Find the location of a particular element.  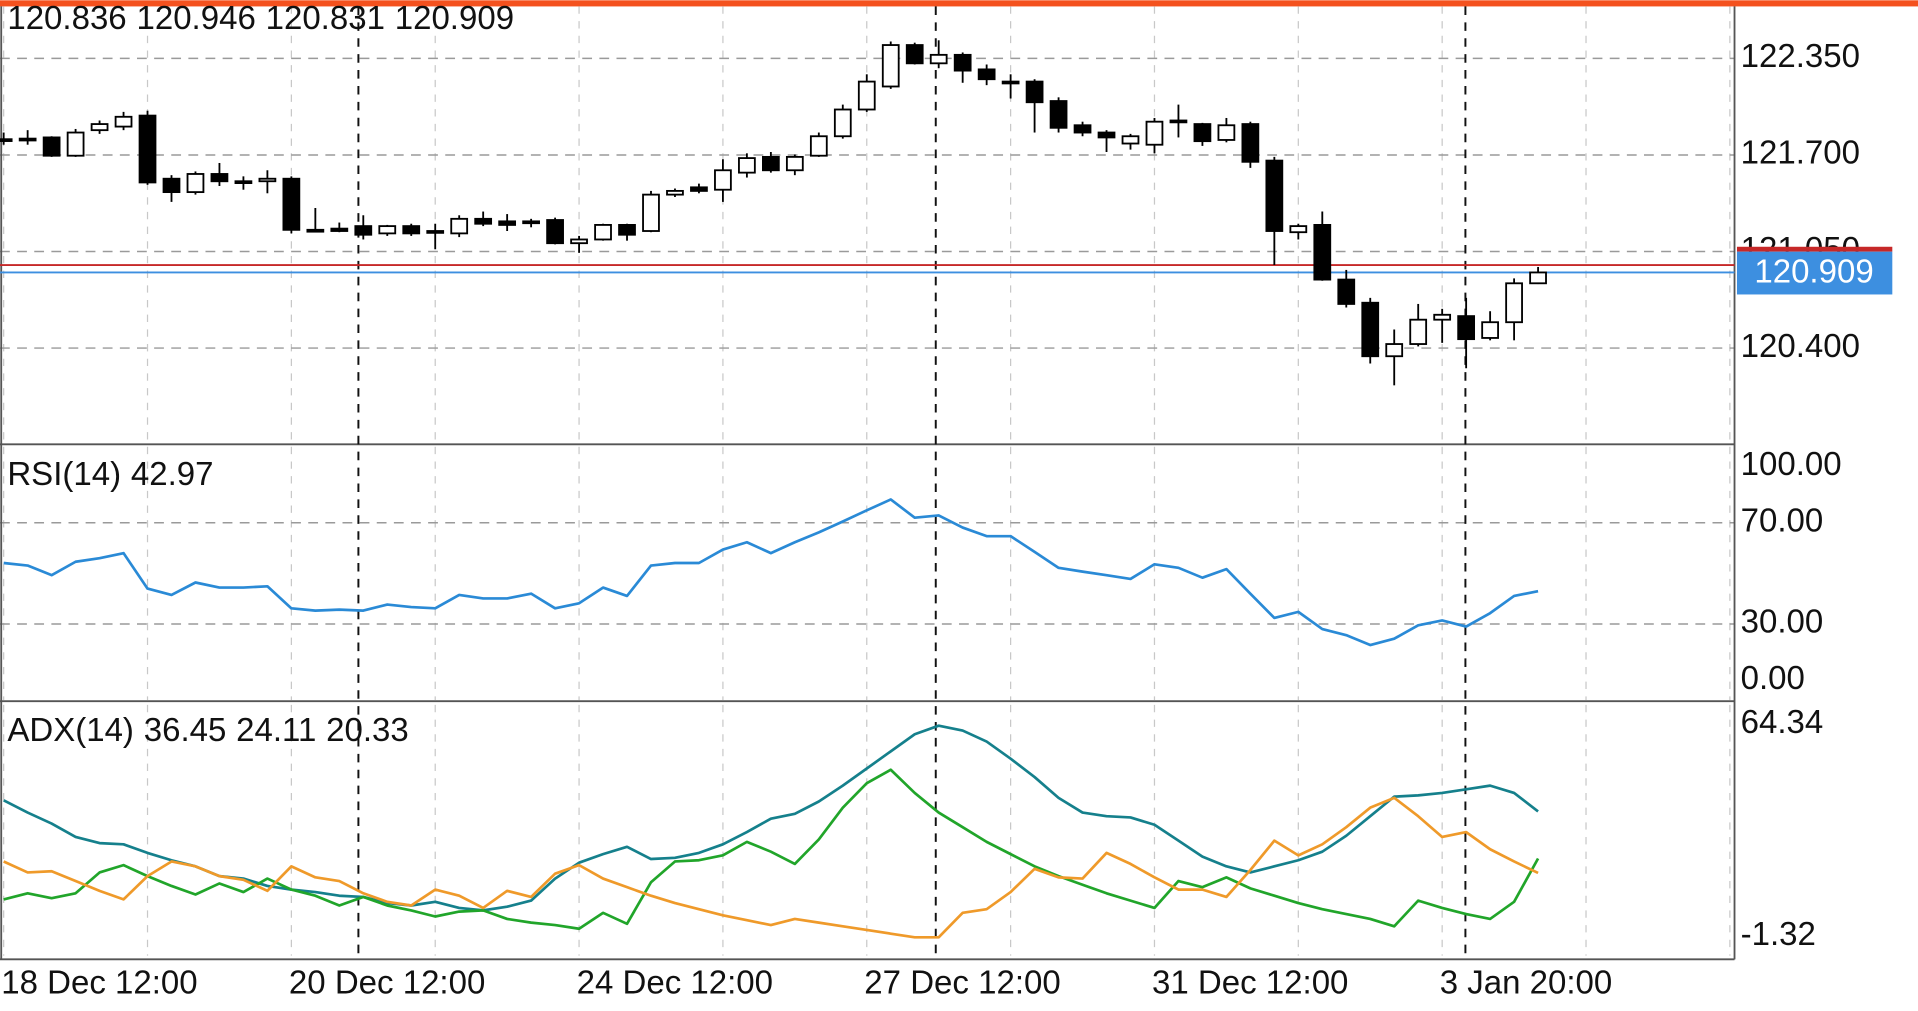

y-tick-label: 121.700 is located at coordinates (1800, 152).